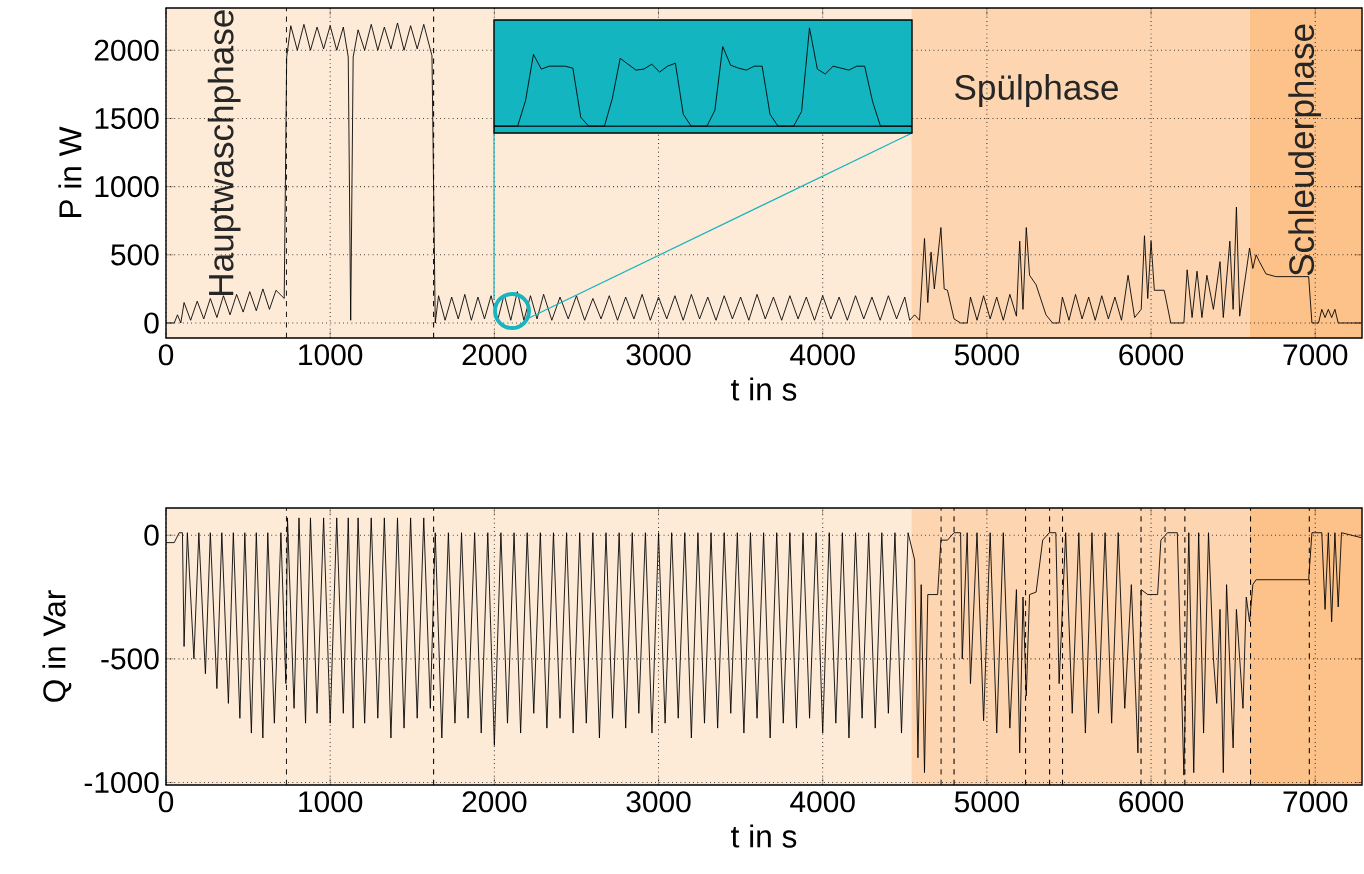 The image size is (1364, 874). Describe the element at coordinates (1036, 90) in the screenshot. I see `band-label: Spülphase` at that location.